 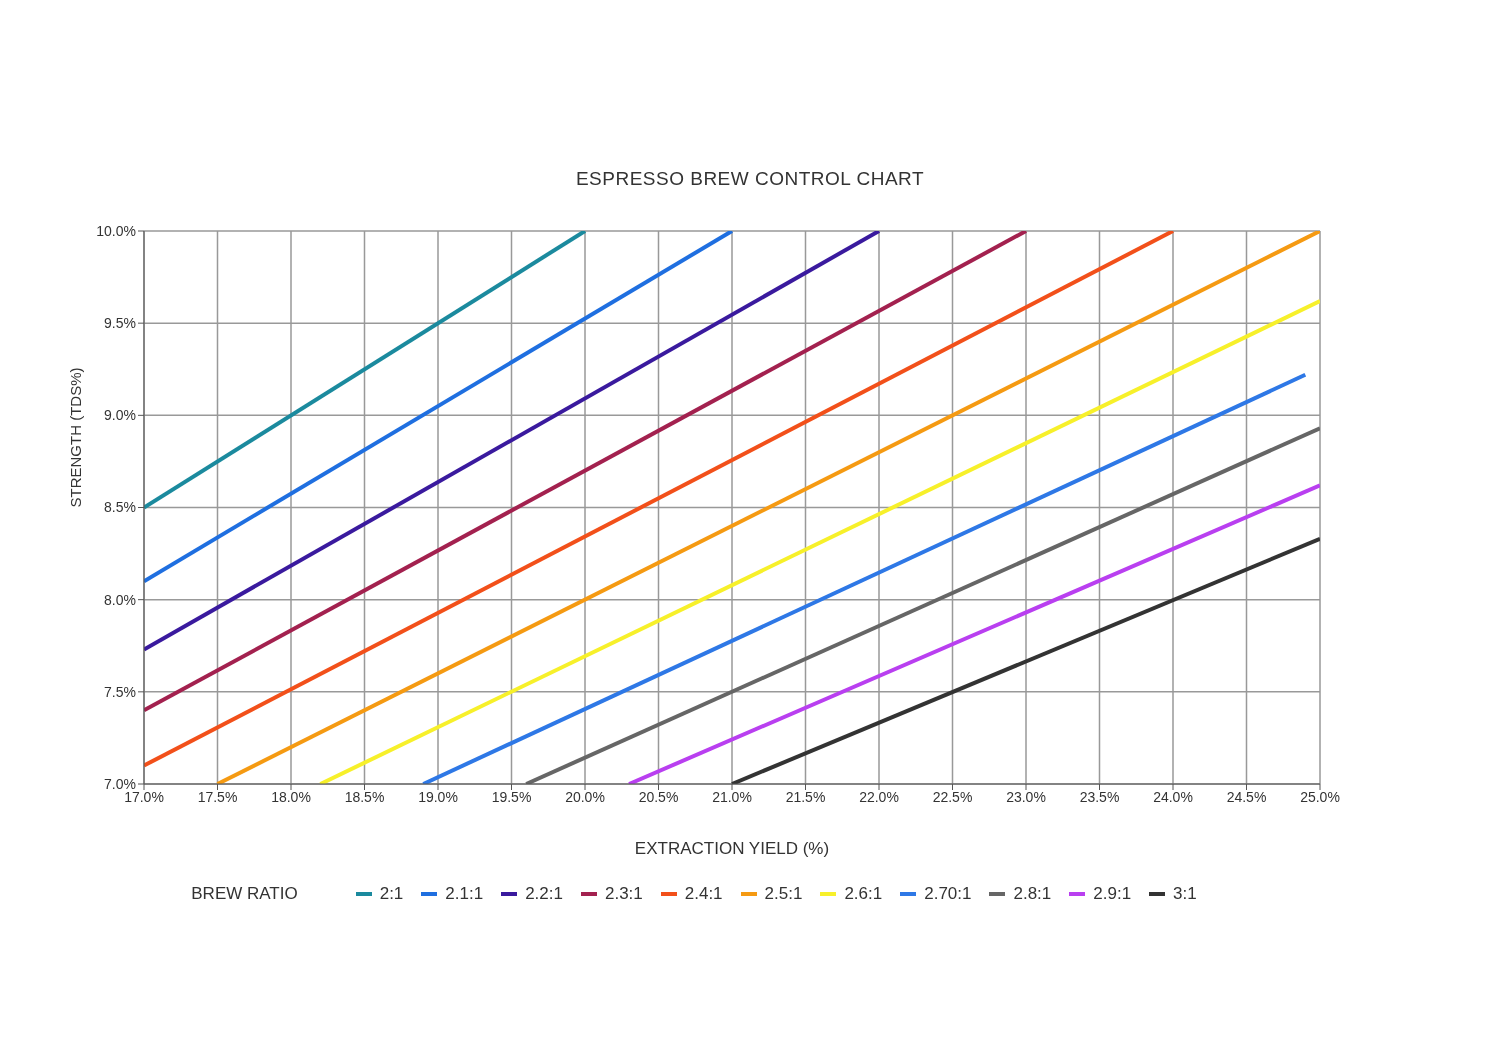 I want to click on y-tick-label: 8.5%, so click(x=120, y=507).